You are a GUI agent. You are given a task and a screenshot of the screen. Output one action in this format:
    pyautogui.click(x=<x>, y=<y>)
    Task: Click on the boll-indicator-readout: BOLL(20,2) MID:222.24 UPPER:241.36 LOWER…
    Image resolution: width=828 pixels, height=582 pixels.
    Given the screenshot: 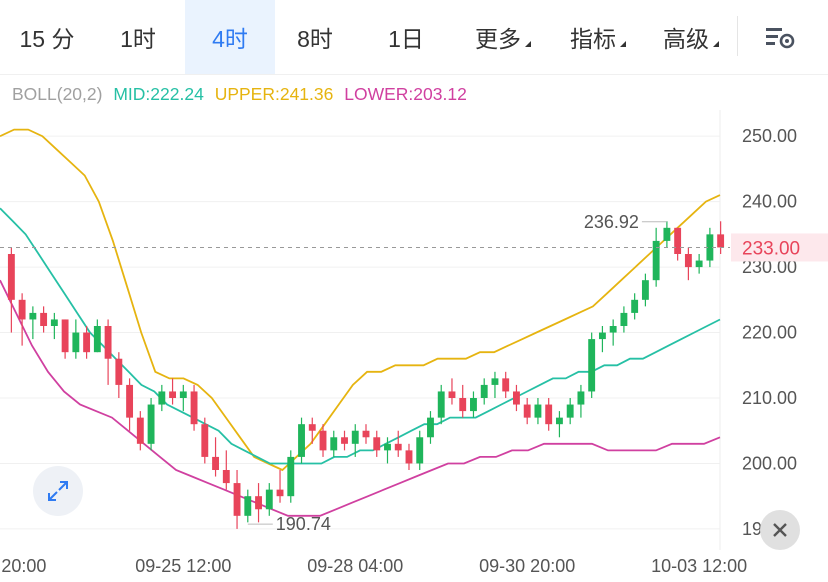 What is the action you would take?
    pyautogui.click(x=242, y=94)
    